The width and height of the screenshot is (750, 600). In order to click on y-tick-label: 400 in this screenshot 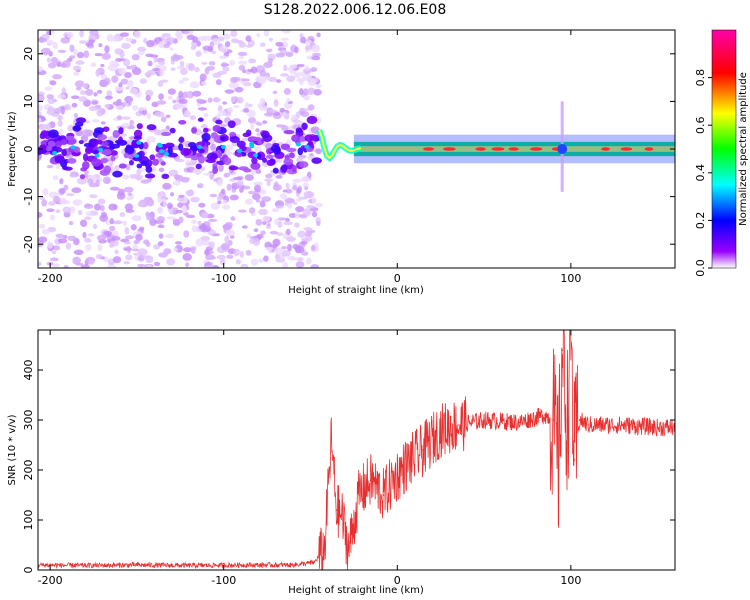, I will do `click(28, 370)`.